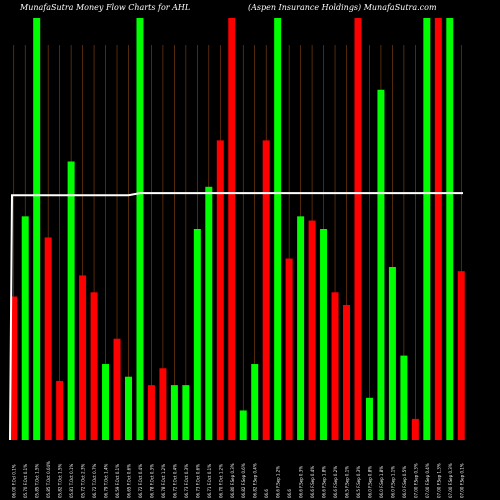 The height and width of the screenshot is (500, 500). What do you see at coordinates (209, 481) in the screenshot?
I see `x-tick-label: 06.71 F.Oct 0.1%` at bounding box center [209, 481].